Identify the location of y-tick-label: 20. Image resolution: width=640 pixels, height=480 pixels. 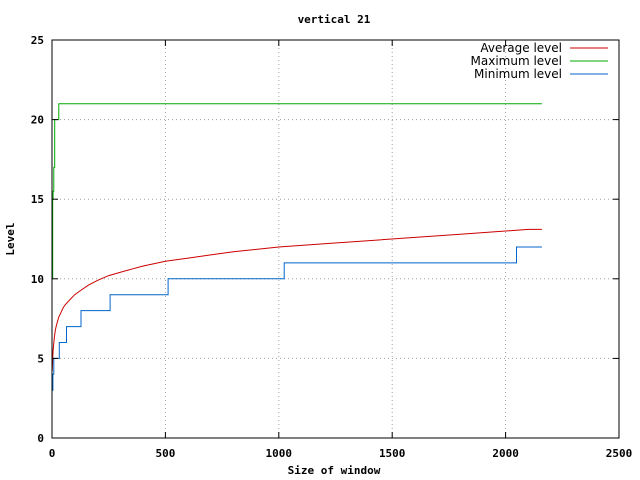
(37, 120).